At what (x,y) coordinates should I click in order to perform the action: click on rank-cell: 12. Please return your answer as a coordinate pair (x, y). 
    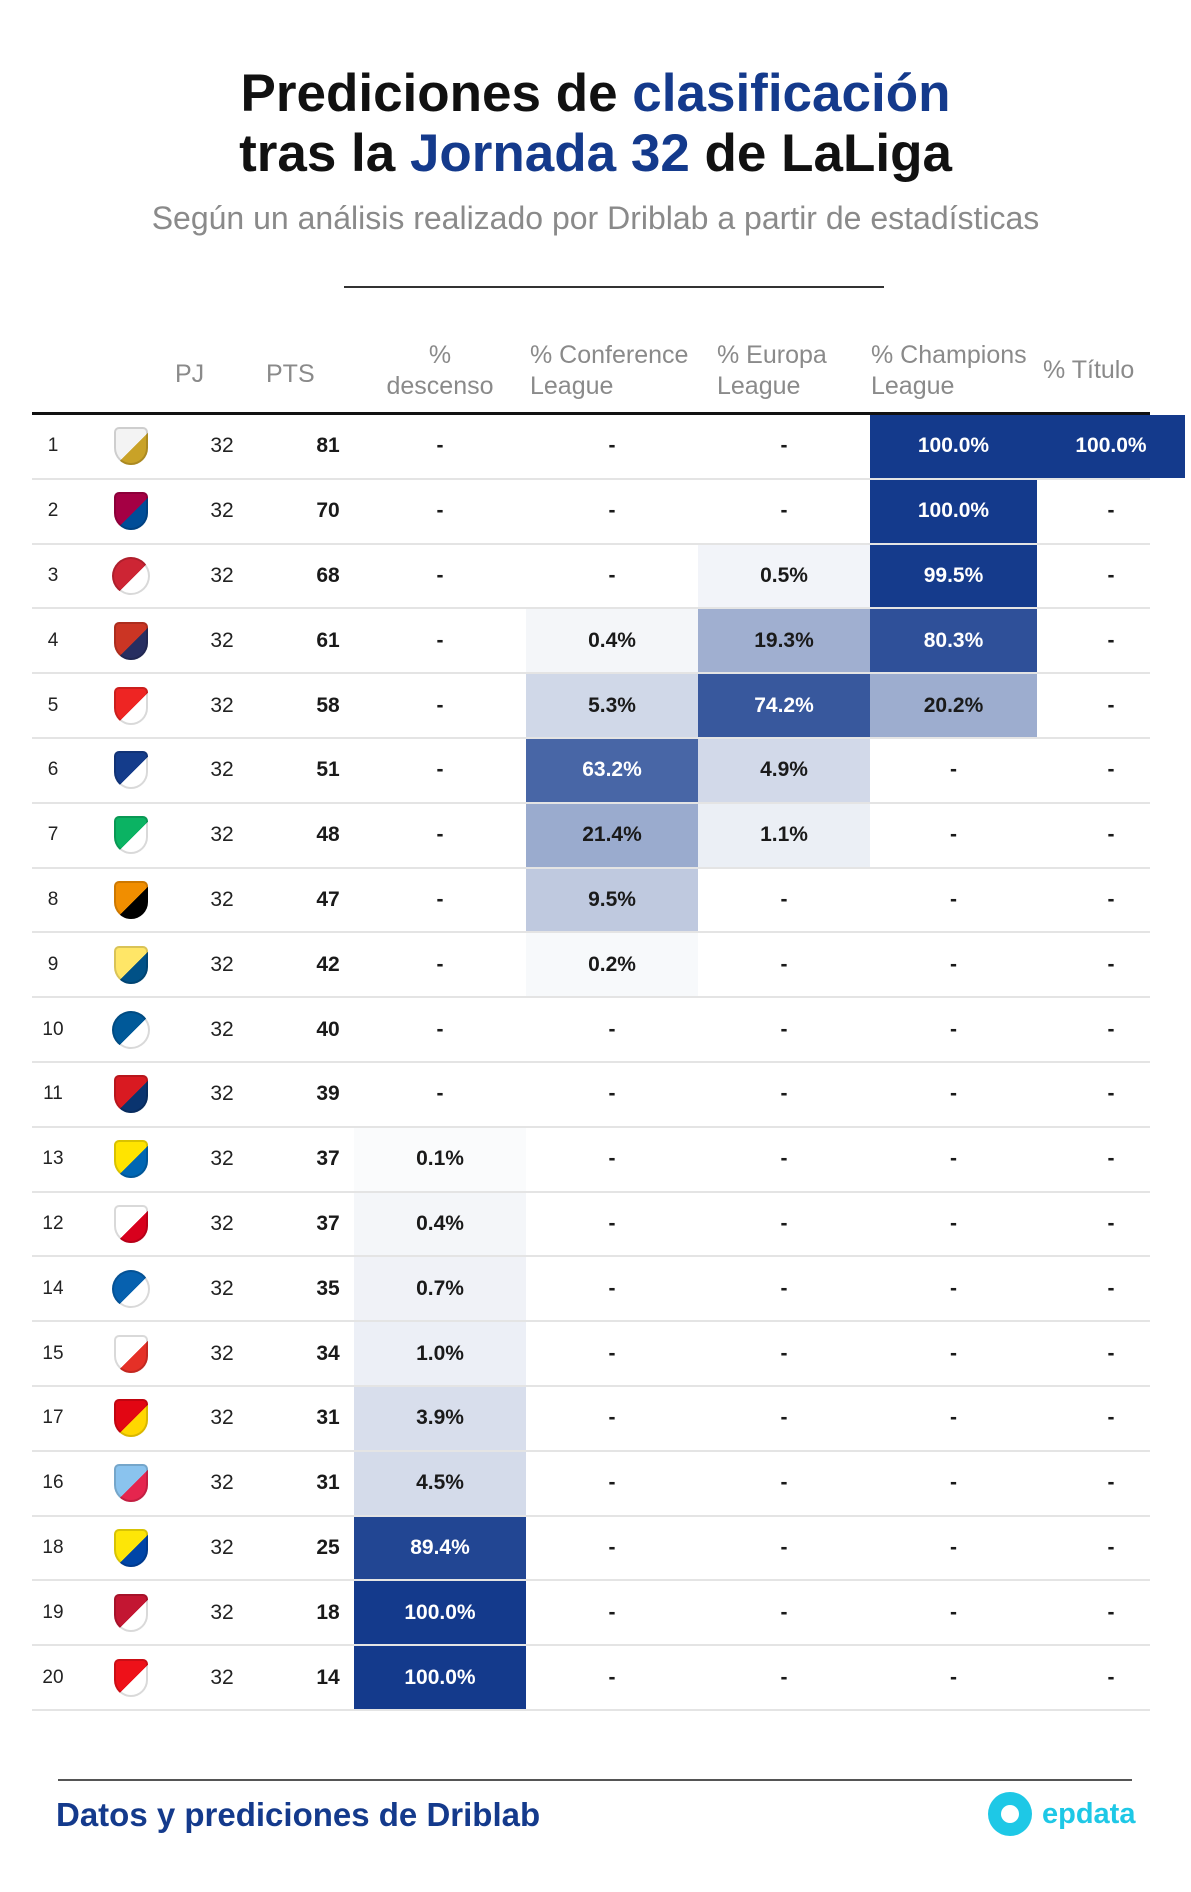
    Looking at the image, I should click on (53, 1223).